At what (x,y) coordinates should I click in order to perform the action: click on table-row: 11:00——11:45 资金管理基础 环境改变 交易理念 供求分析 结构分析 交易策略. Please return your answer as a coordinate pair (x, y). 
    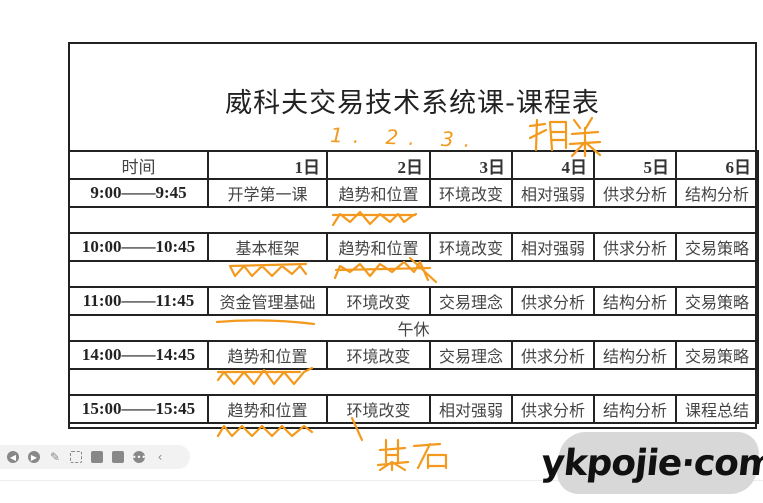
    Looking at the image, I should click on (413, 301).